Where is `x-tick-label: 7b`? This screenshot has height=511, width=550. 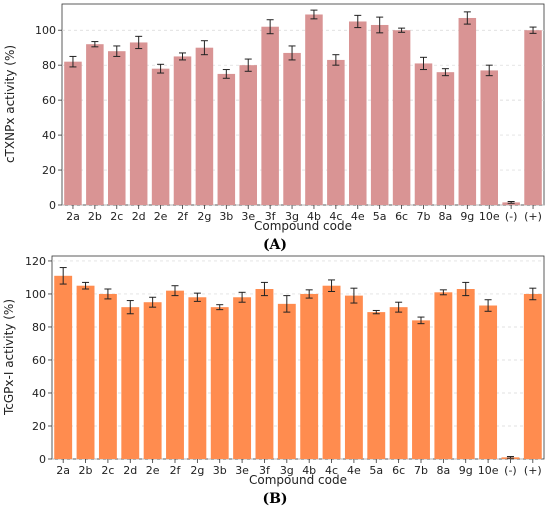 x-tick-label: 7b is located at coordinates (421, 470).